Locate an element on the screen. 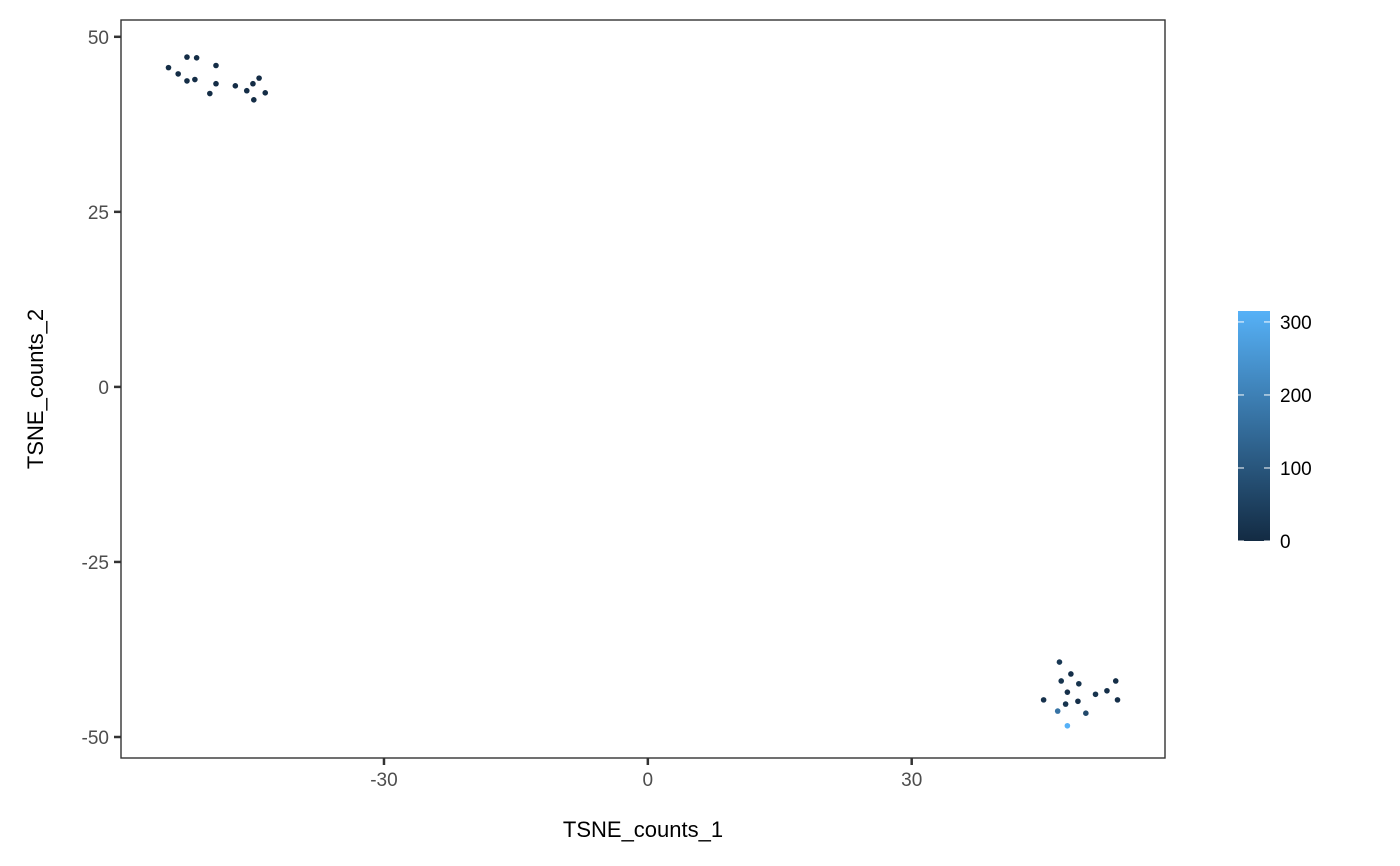 This screenshot has height=866, width=1400. x-axis-label: TSNE_counts_1 is located at coordinates (643, 829).